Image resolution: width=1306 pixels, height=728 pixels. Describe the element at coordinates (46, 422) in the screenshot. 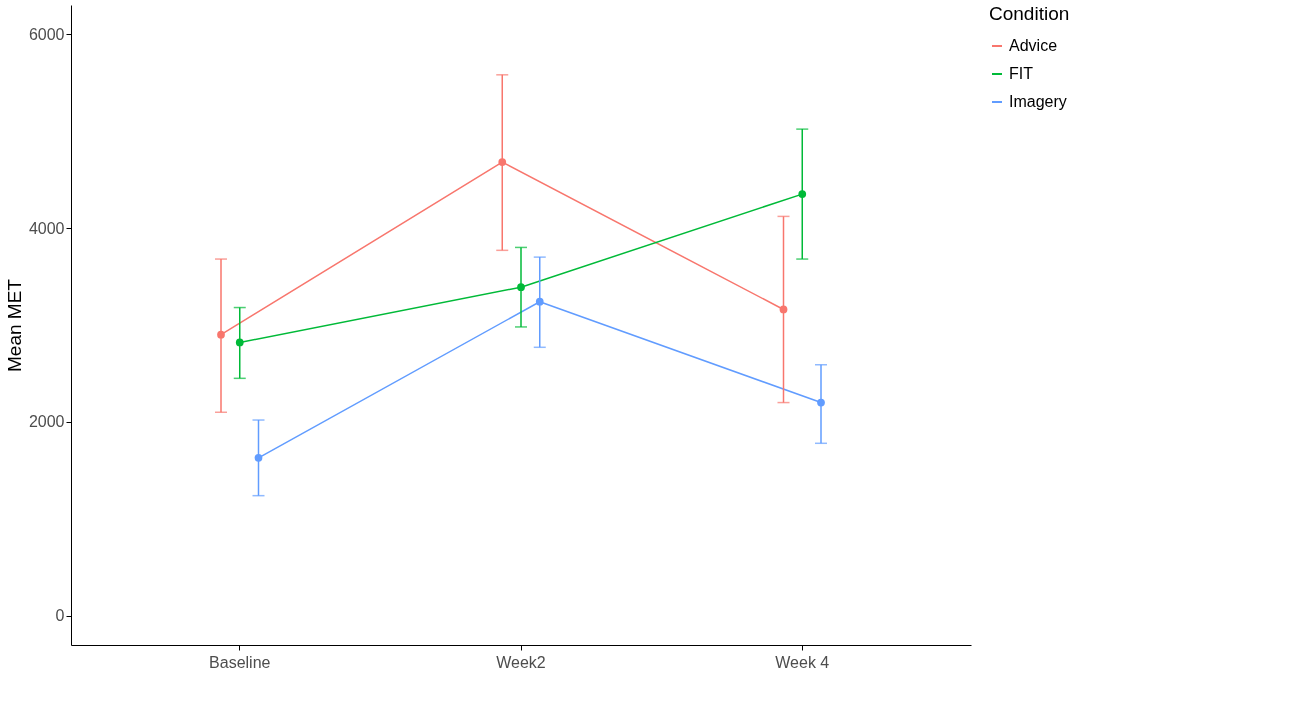

I see `y-tick-label: 2000` at that location.